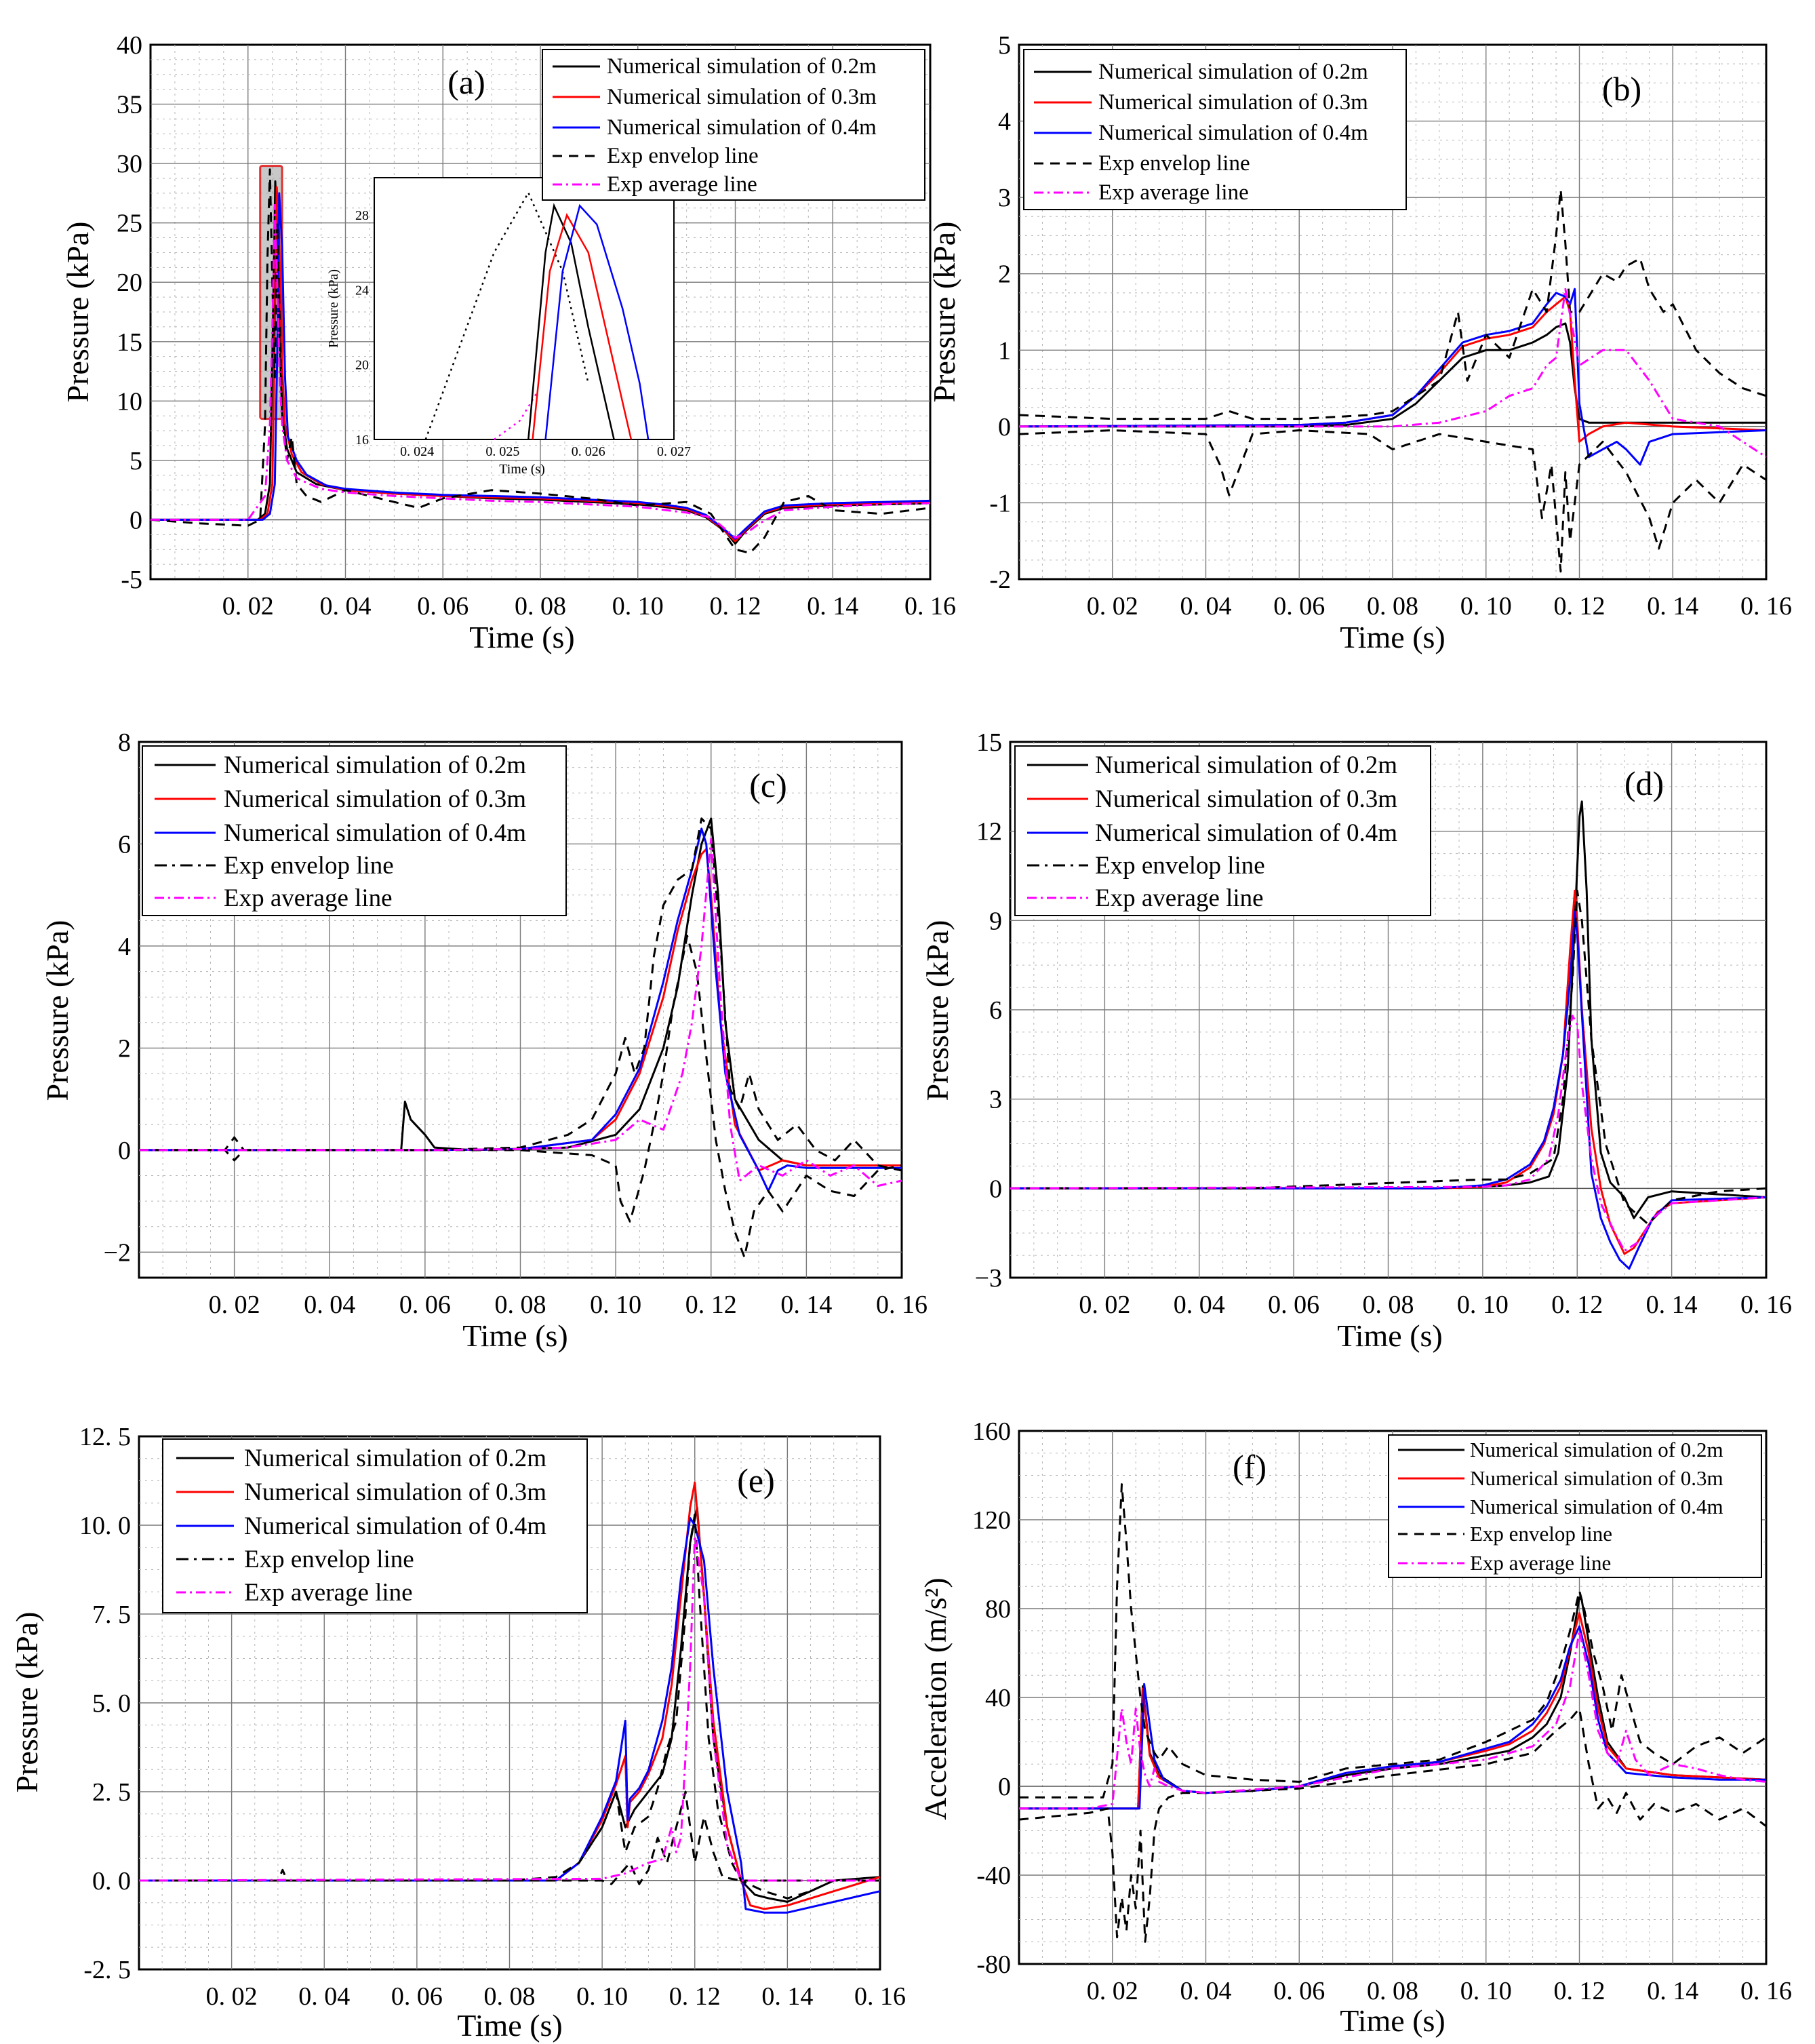  I want to click on y-tick-label: -5, so click(131, 580).